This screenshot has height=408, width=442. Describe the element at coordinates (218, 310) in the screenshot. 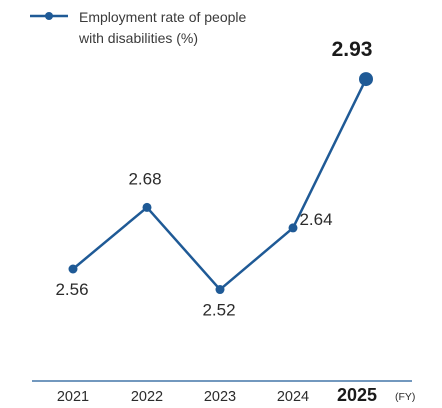

I see `data-label-2023: 2.52` at that location.